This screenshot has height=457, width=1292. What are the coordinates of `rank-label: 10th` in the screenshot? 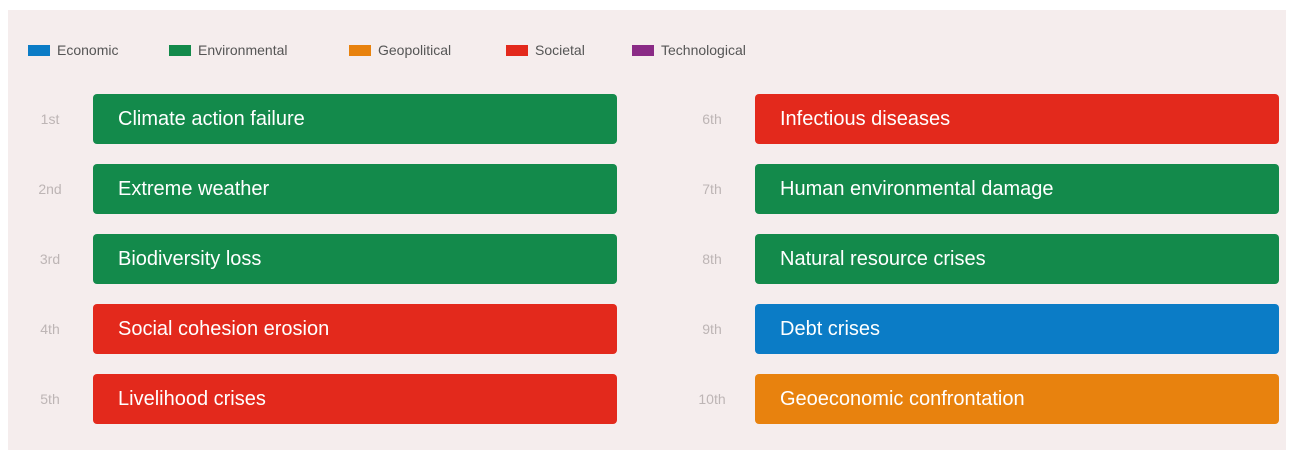 It's located at (712, 399).